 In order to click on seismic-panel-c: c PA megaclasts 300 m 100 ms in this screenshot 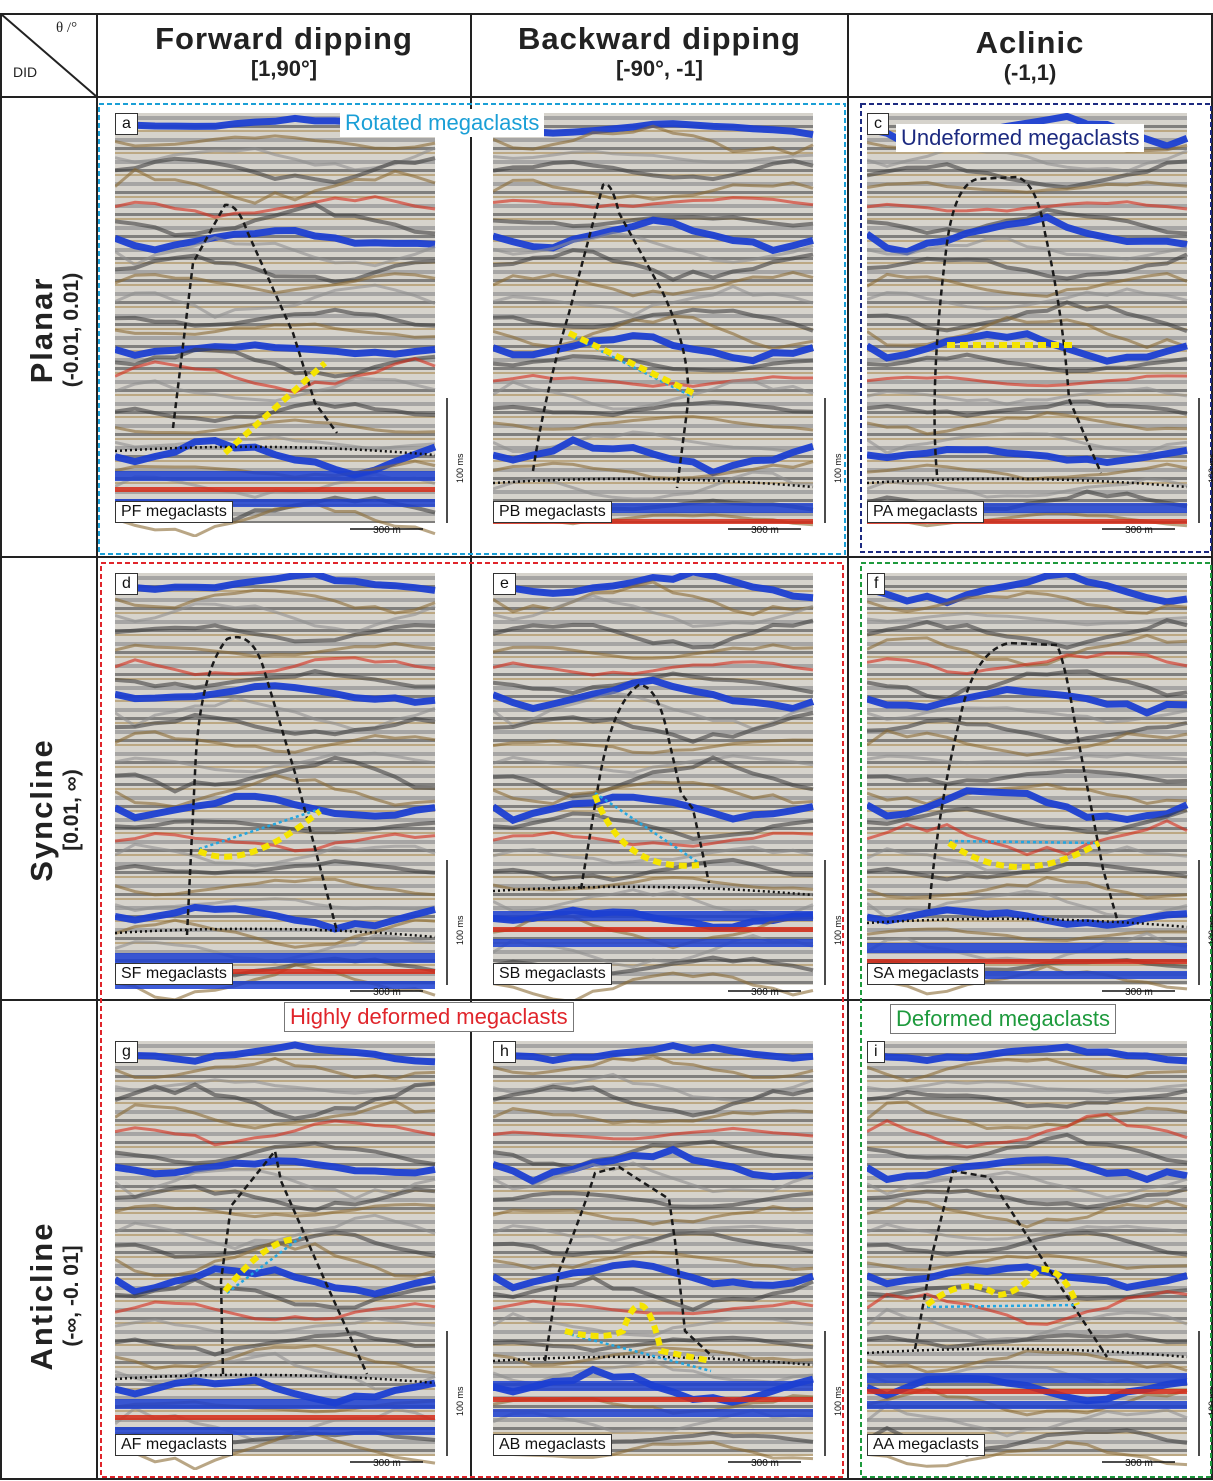, I will do `click(1040, 325)`.